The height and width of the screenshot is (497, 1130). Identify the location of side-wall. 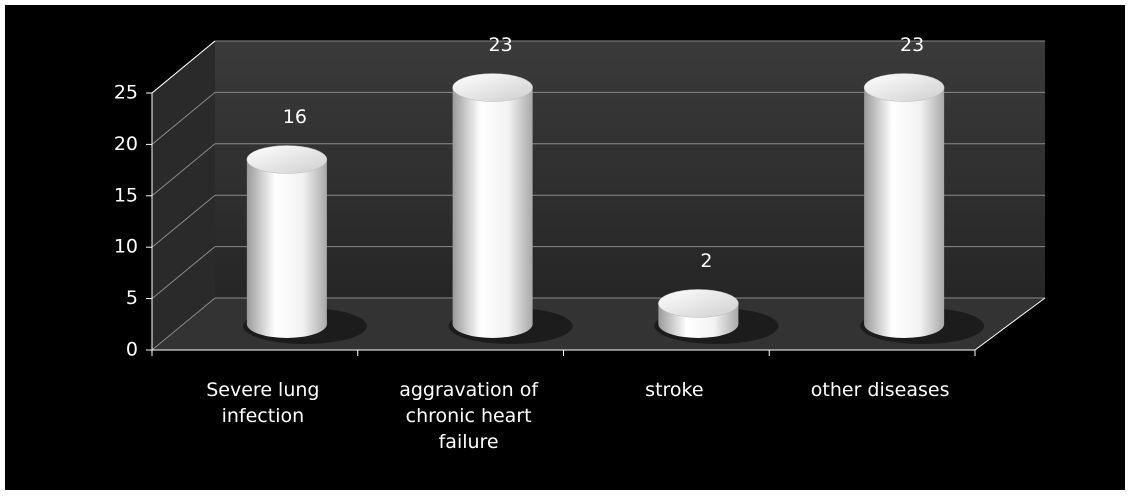
(183, 195).